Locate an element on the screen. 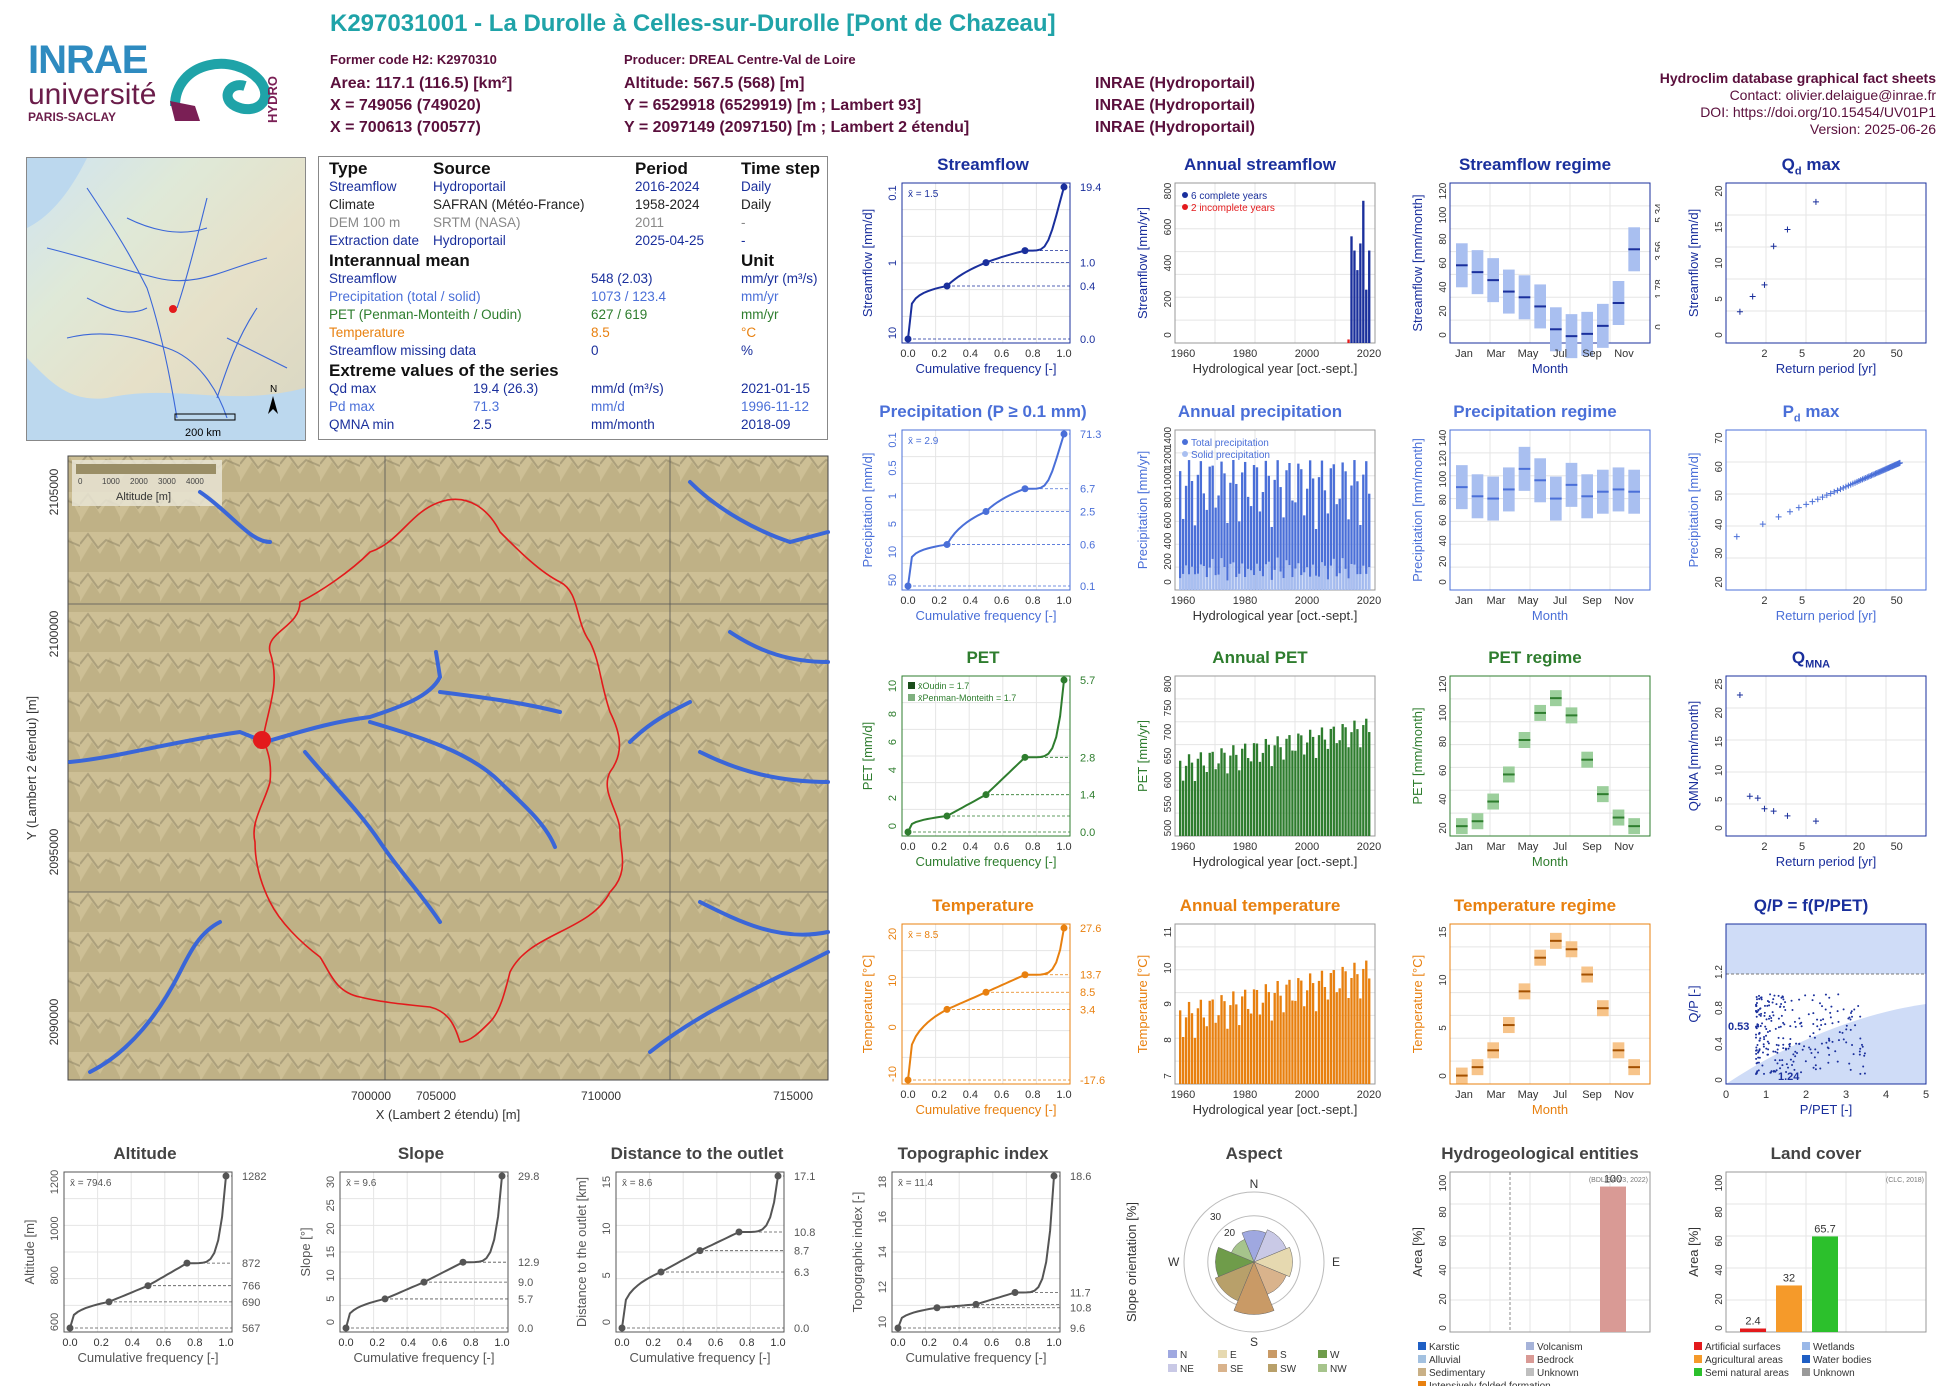  distance-title: Distance to the outlet is located at coordinates (697, 1153).